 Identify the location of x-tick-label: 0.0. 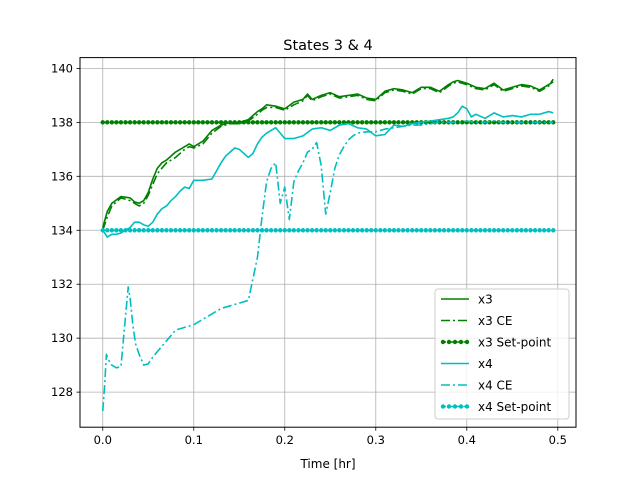
(103, 440).